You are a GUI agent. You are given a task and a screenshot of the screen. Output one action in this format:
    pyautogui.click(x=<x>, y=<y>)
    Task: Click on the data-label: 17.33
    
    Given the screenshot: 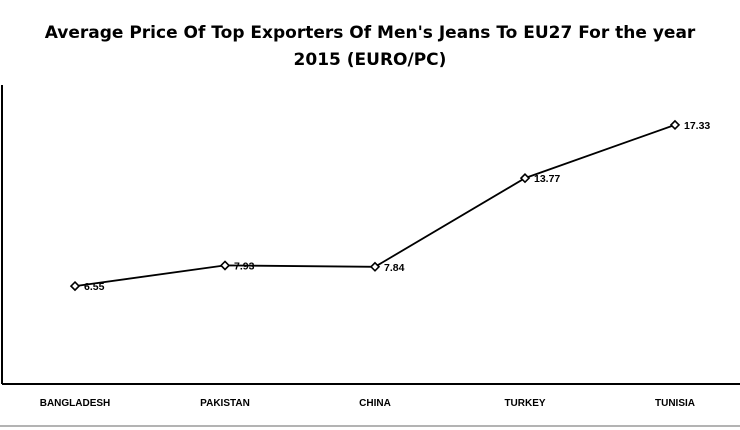 What is the action you would take?
    pyautogui.click(x=697, y=126)
    